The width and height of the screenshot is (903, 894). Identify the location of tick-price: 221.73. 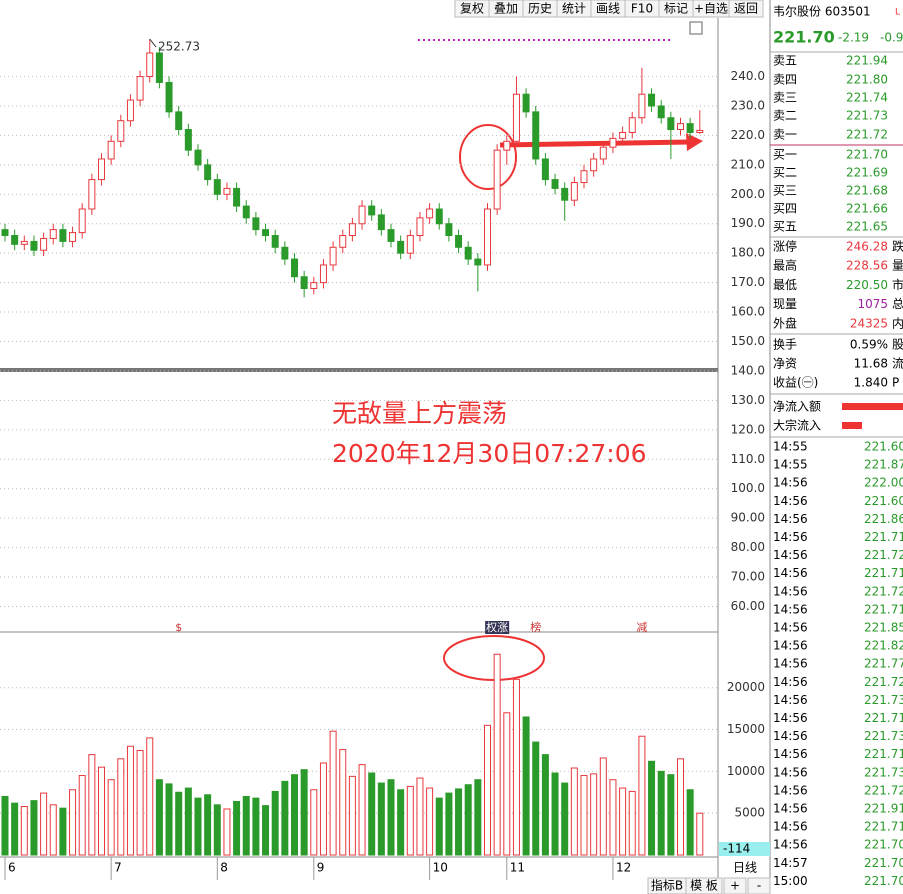
(883, 772).